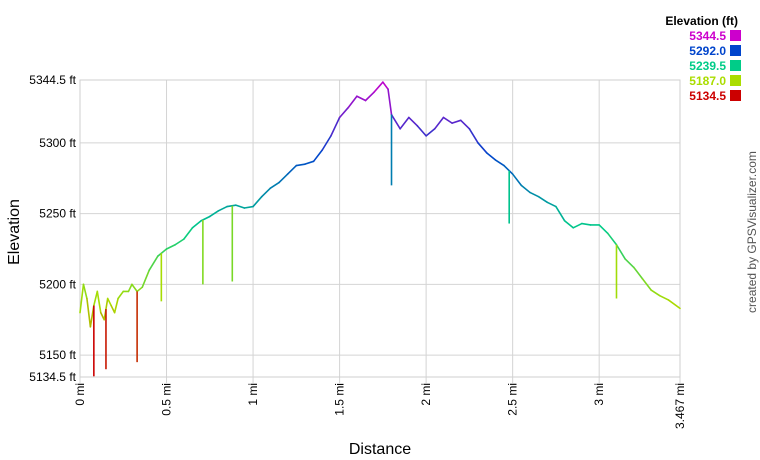 Image resolution: width=760 pixels, height=460 pixels. Describe the element at coordinates (52, 80) in the screenshot. I see `y-tick-label: 5344.5 ft` at that location.